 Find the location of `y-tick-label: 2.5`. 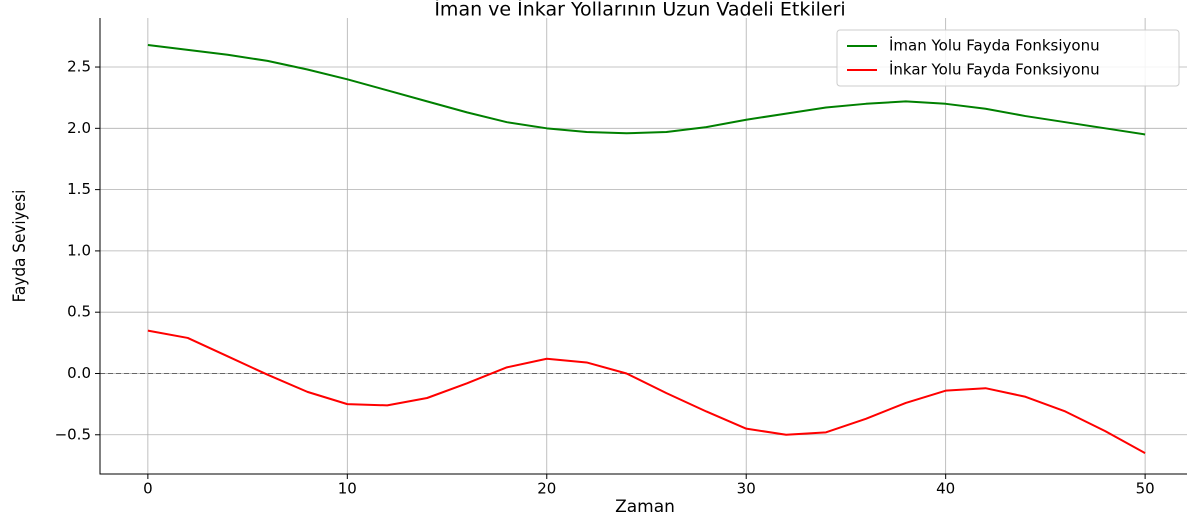

y-tick-label: 2.5 is located at coordinates (79, 67).